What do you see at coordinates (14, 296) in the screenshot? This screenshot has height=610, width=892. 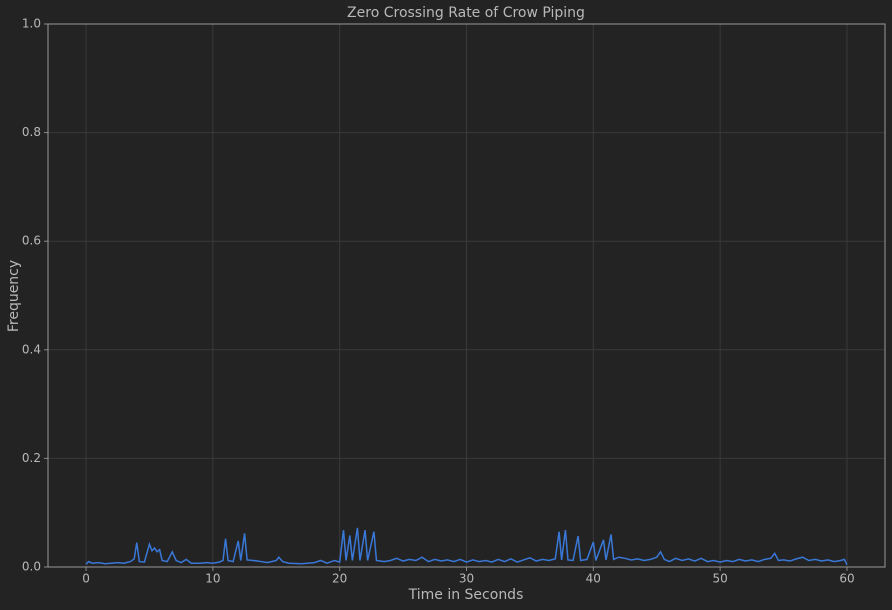 I see `y-axis-label: Frequency` at bounding box center [14, 296].